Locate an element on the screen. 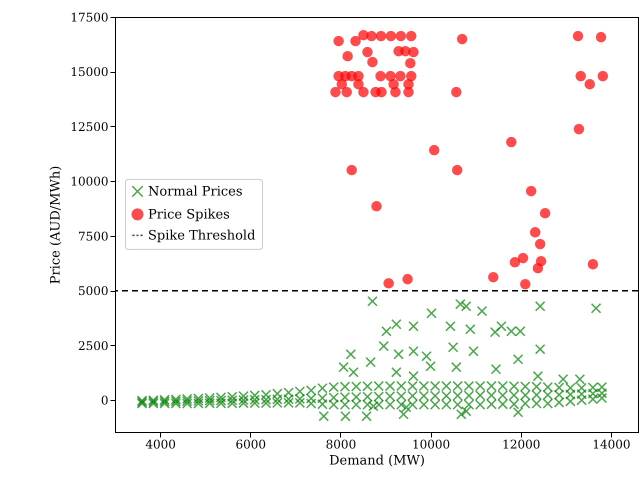  legend-label: Normal Prices is located at coordinates (195, 192).